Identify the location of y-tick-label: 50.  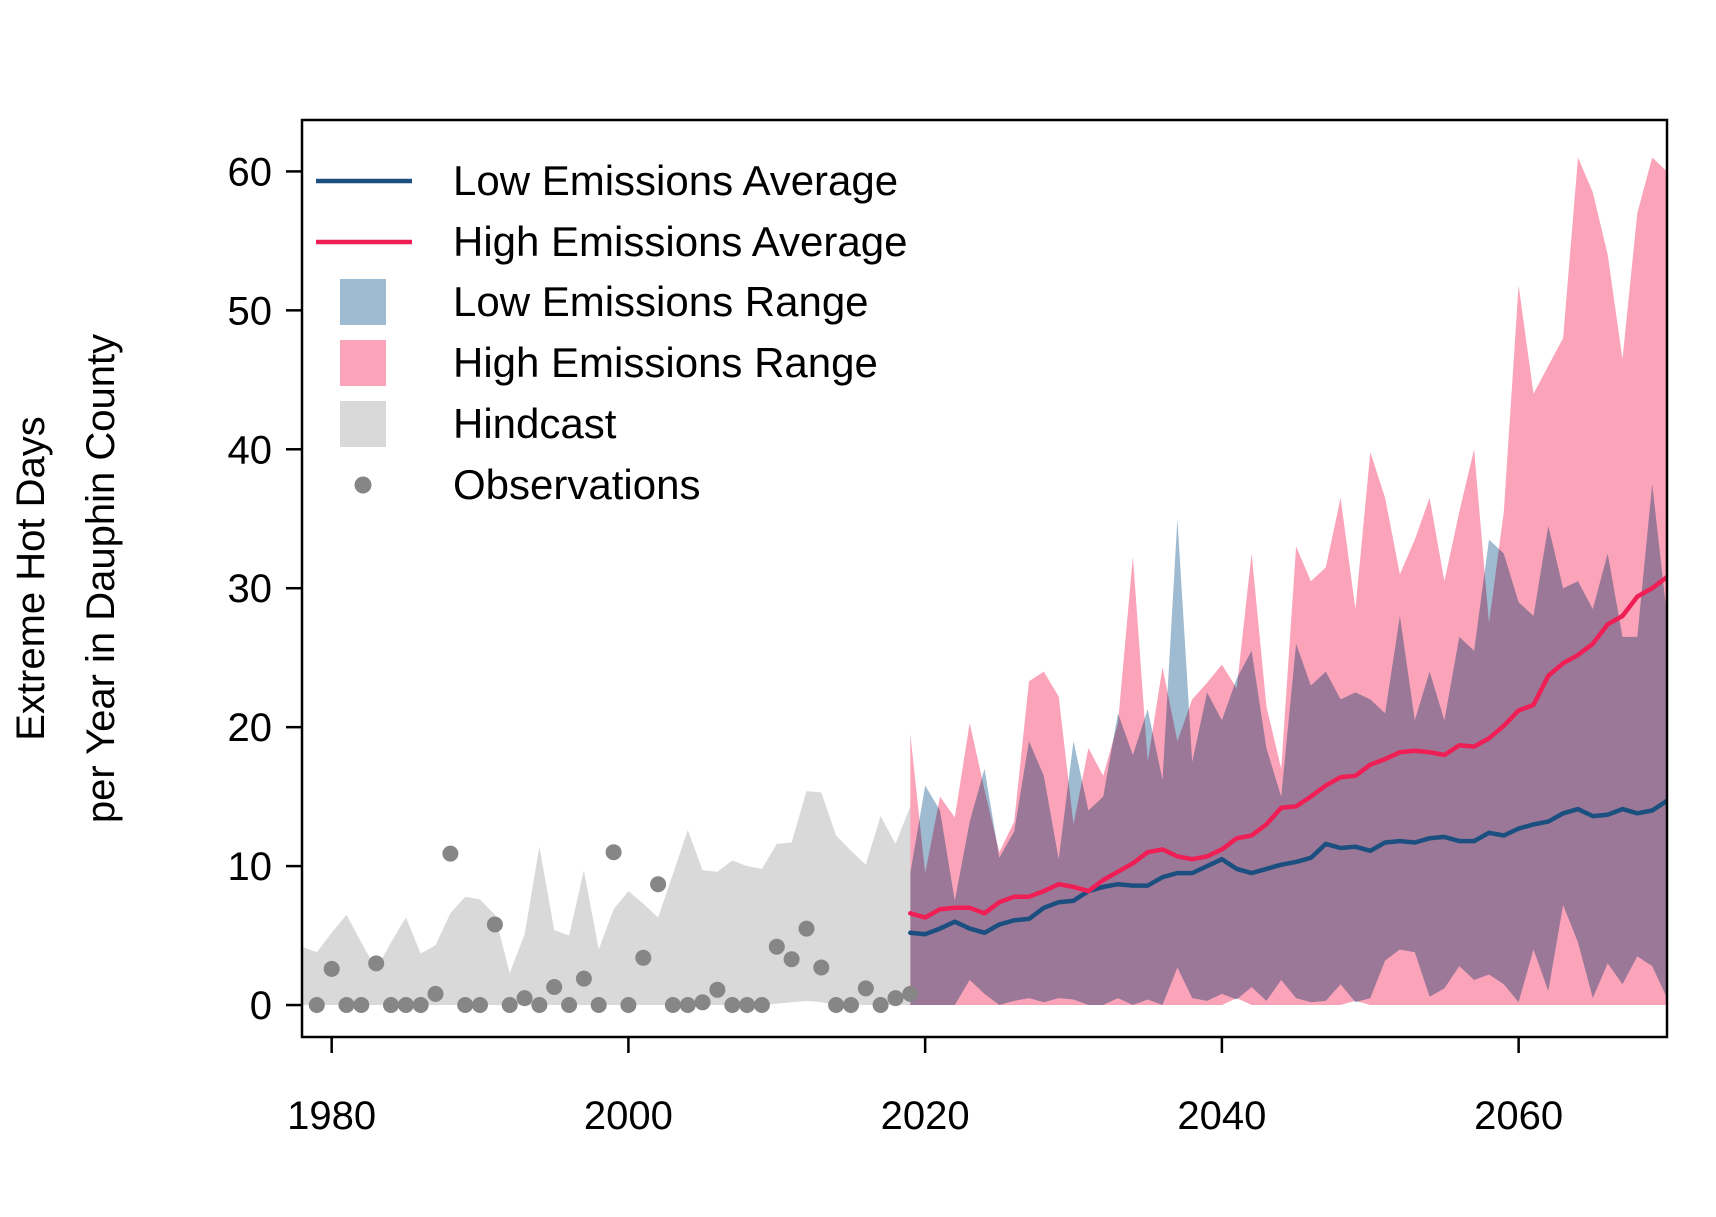
(250, 311).